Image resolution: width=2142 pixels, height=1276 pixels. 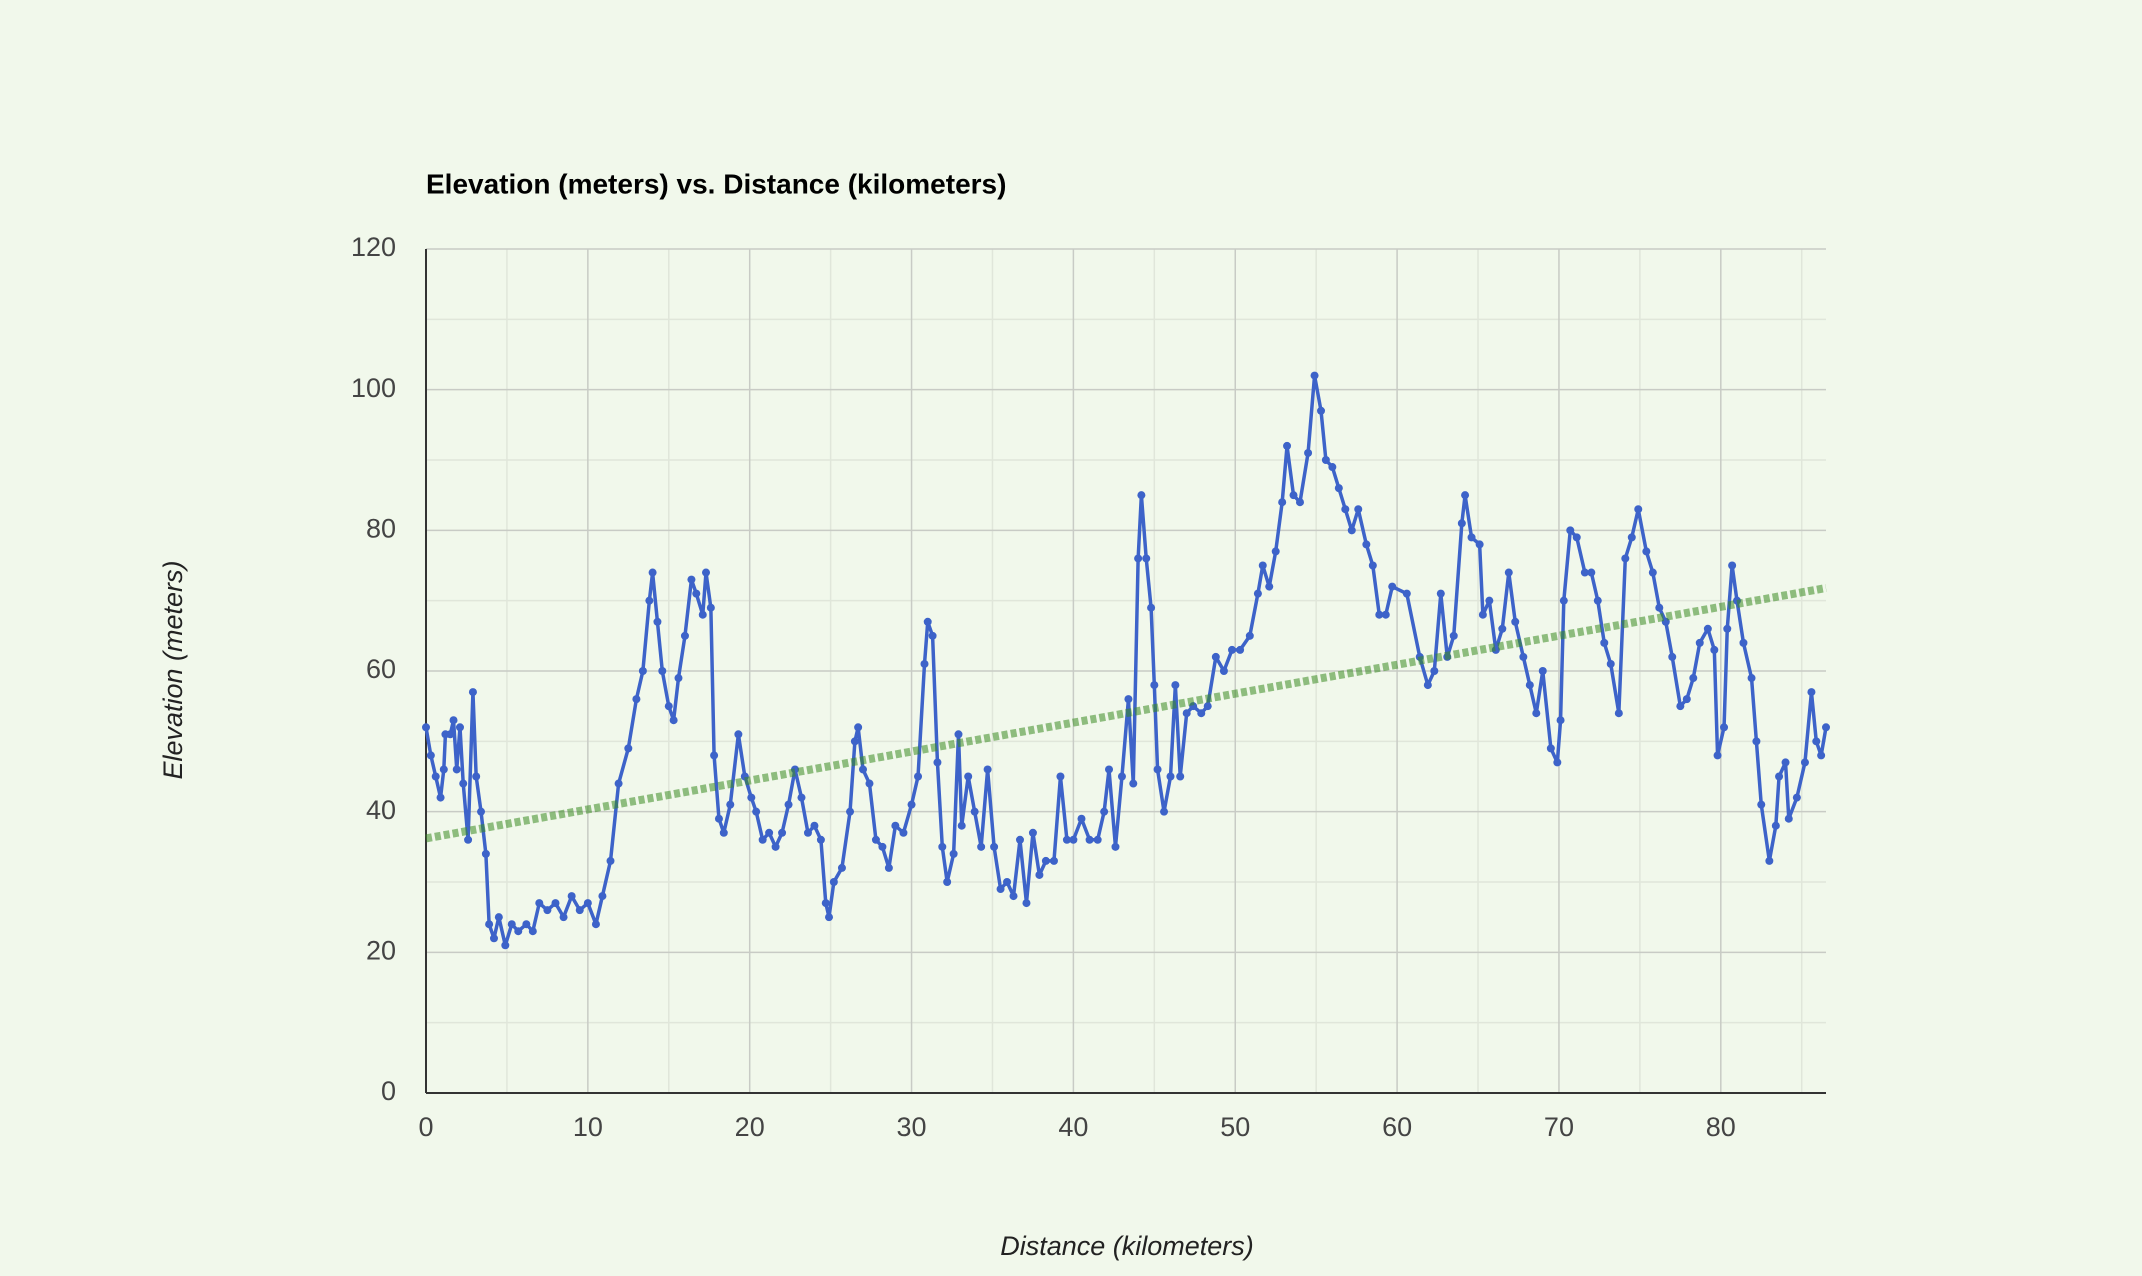 I want to click on x-tick-label: 20, so click(x=750, y=1127).